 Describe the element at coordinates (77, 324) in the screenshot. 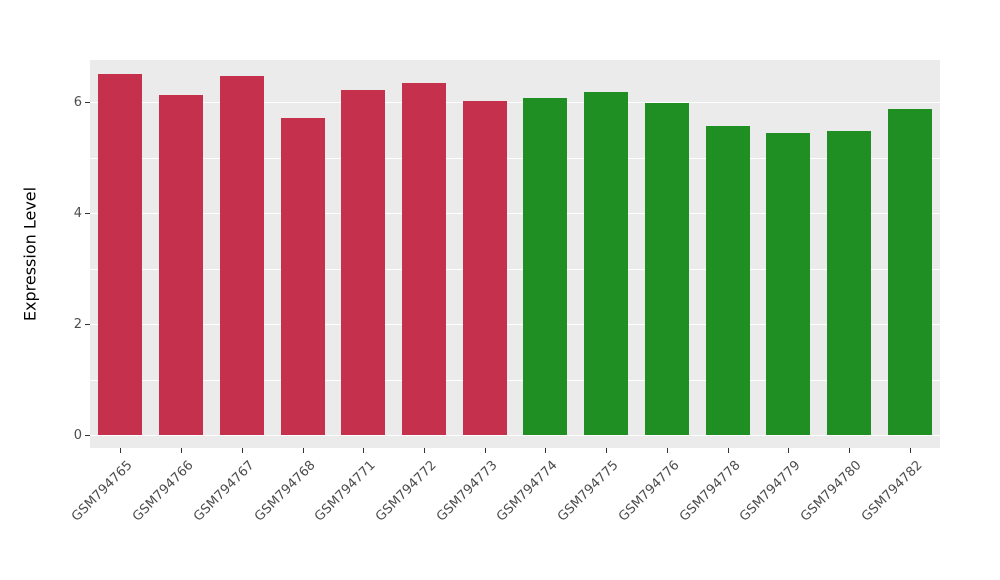

I see `y-tick-label: 2` at that location.